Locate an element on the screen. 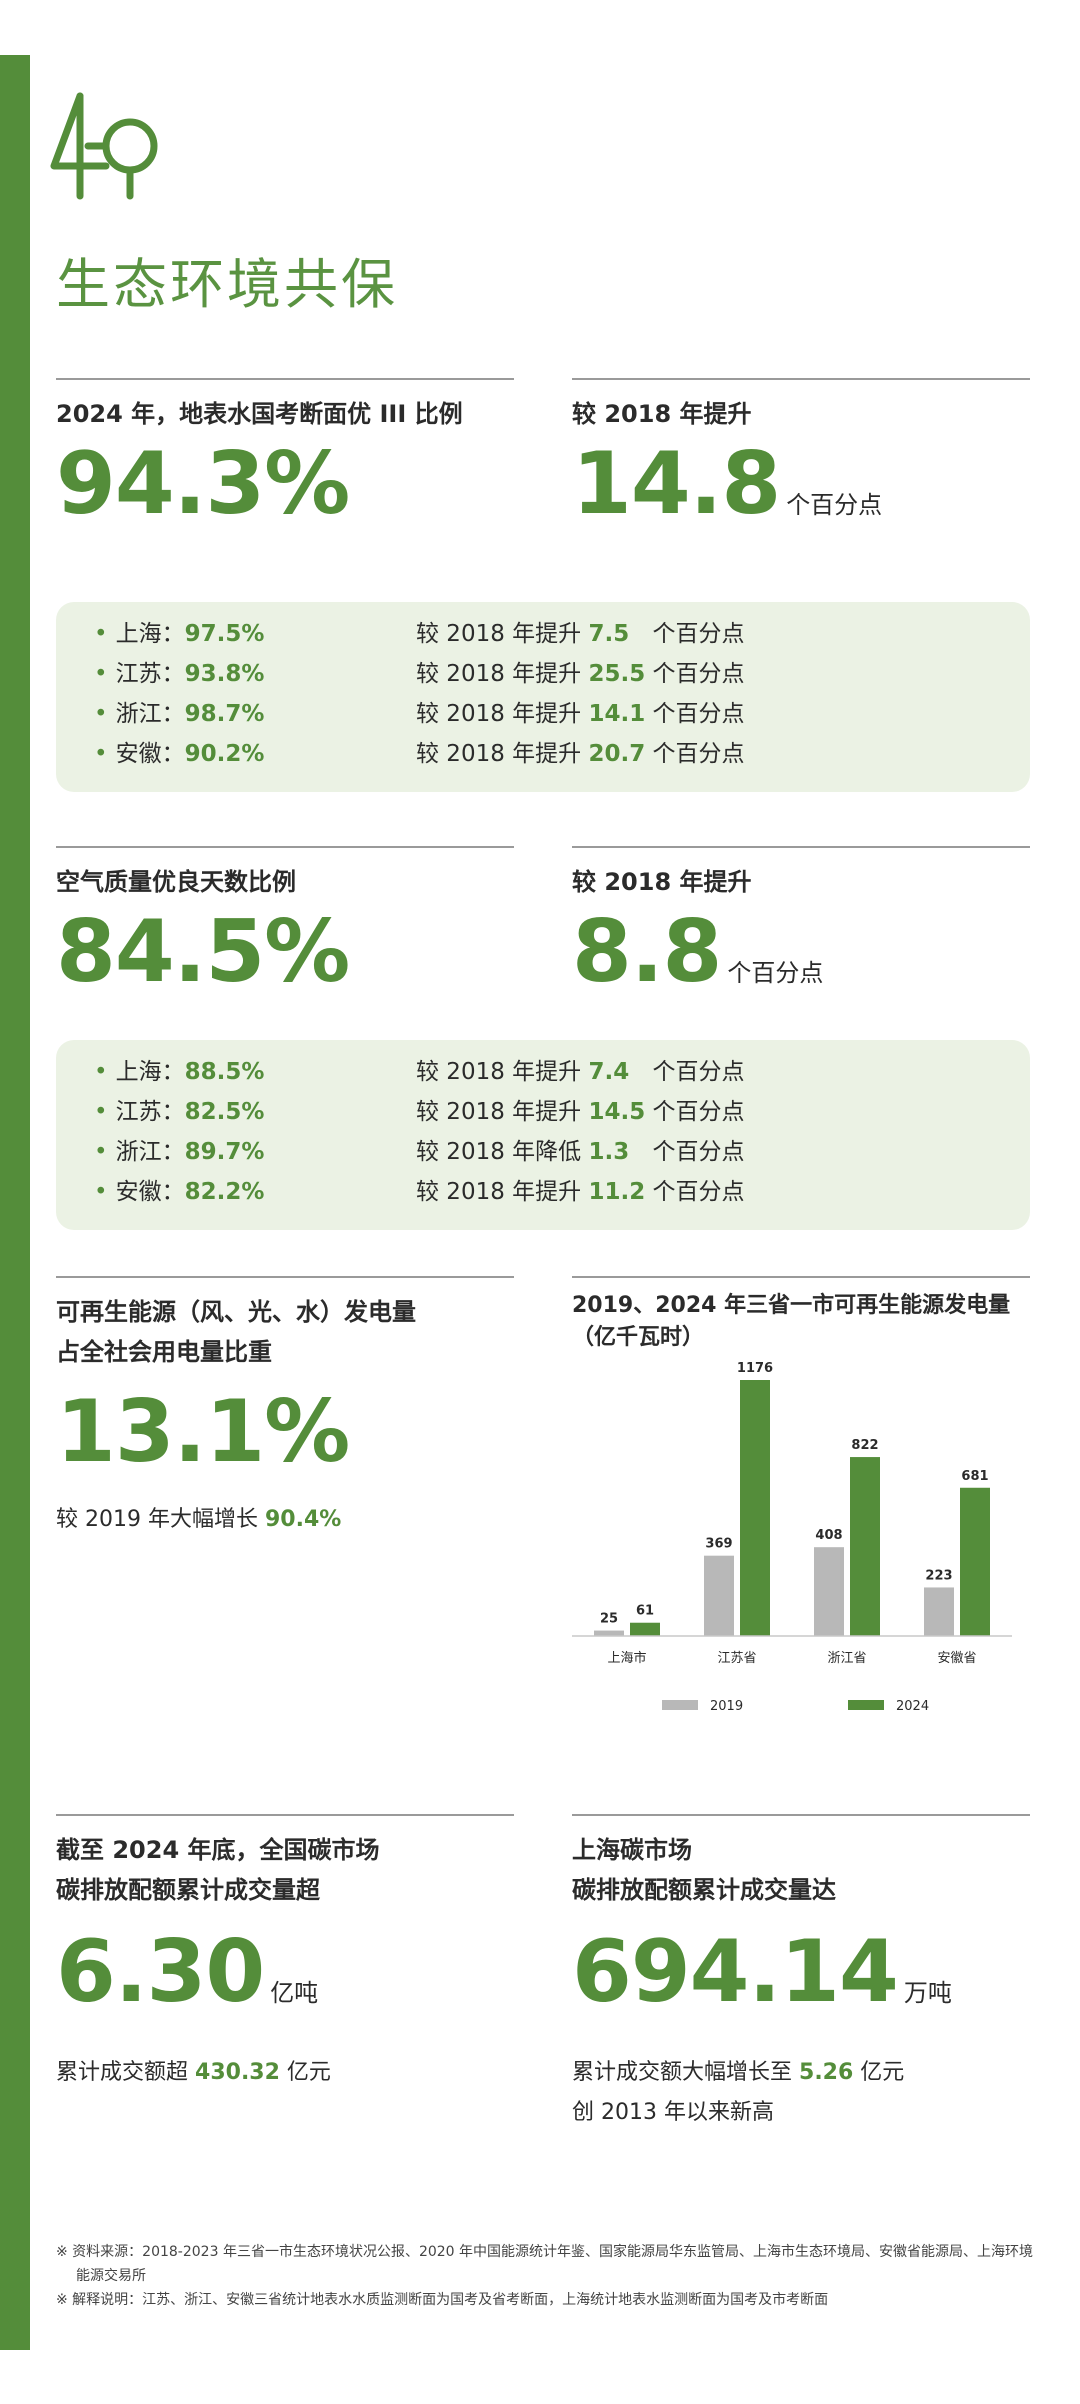 The height and width of the screenshot is (2404, 1080). carbon-shanghai-label-line2: 碳排放配额累计成交量达 is located at coordinates (704, 1890).